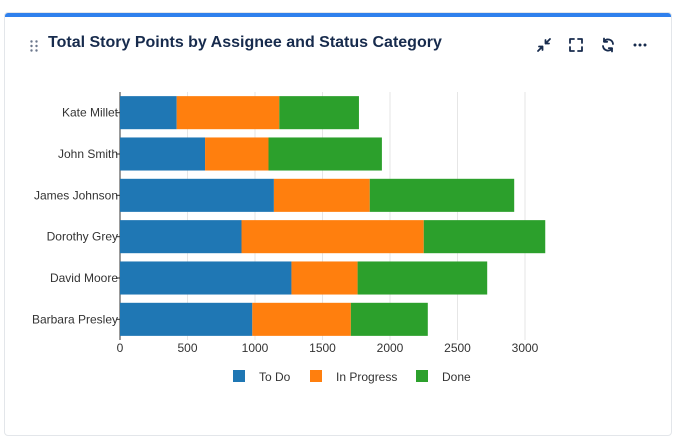 This screenshot has height=441, width=681. What do you see at coordinates (90, 113) in the screenshot?
I see `y-category-label: Kate Millet` at bounding box center [90, 113].